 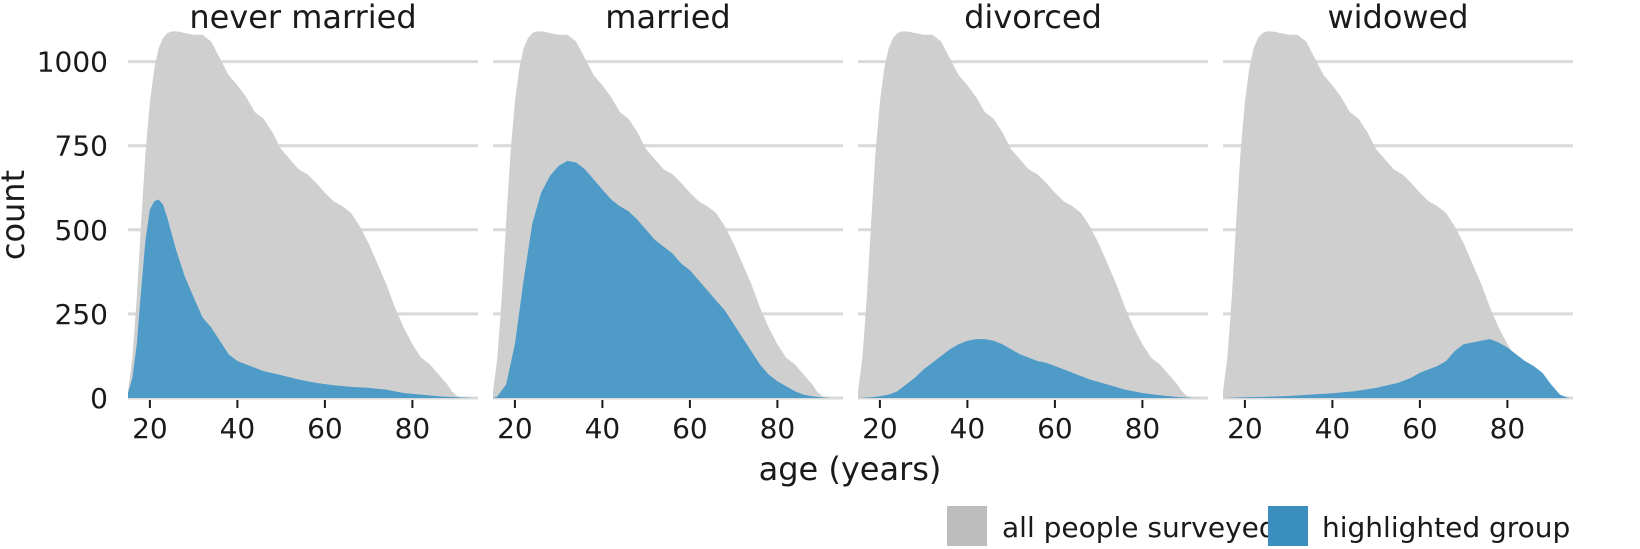 What do you see at coordinates (81, 146) in the screenshot?
I see `y-tick-label: 750` at bounding box center [81, 146].